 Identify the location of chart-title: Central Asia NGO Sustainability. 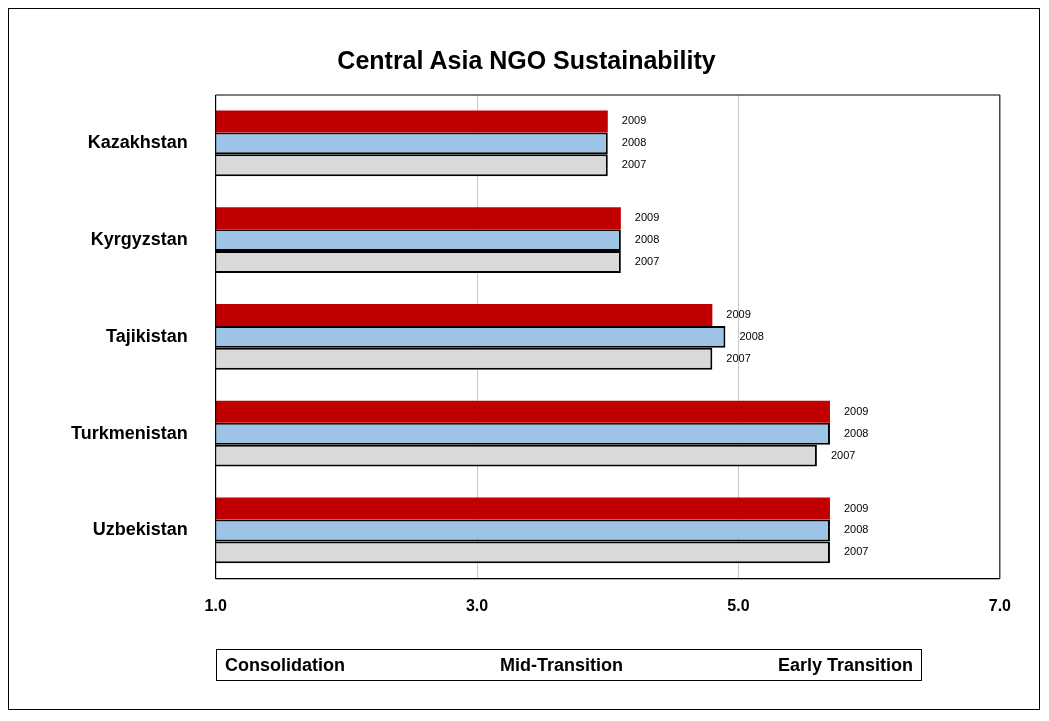
(526, 59).